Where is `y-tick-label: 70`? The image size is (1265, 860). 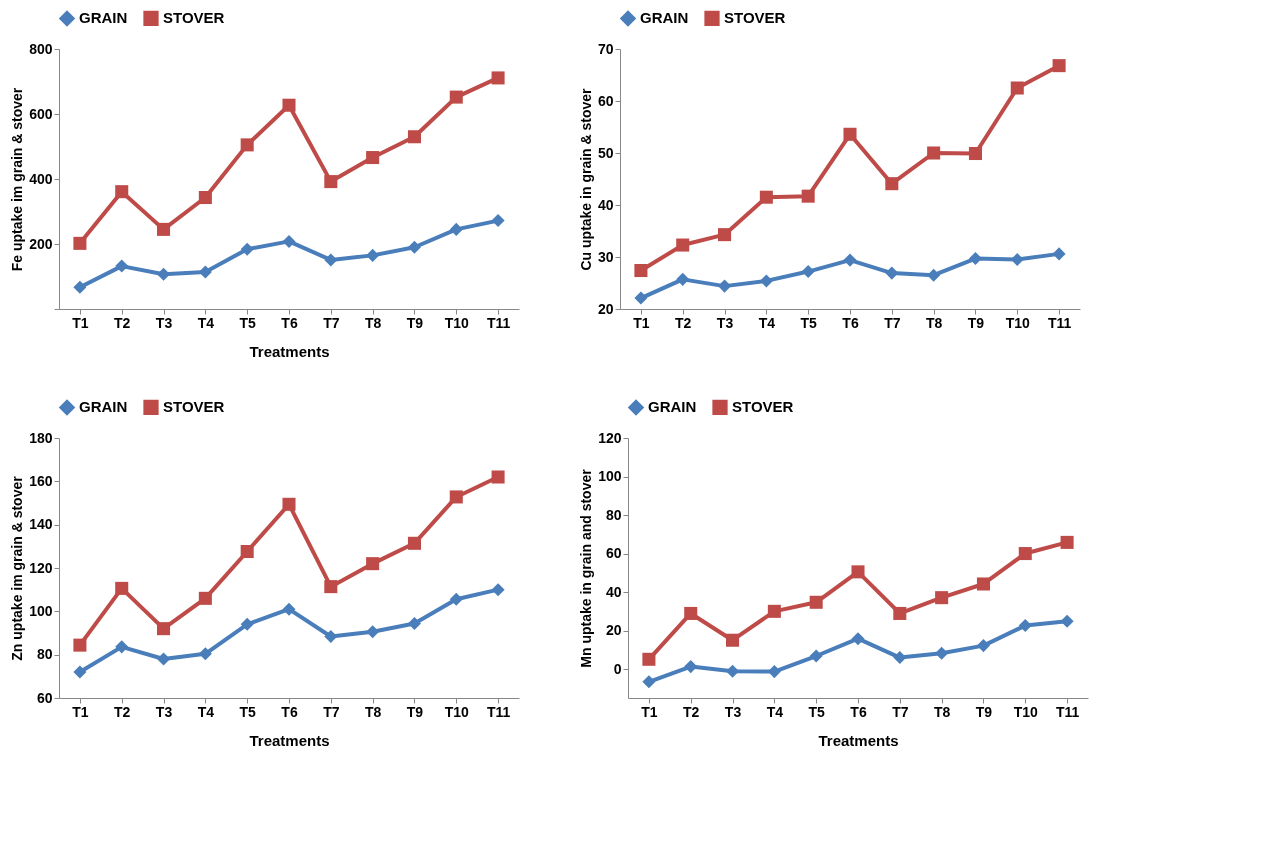 y-tick-label: 70 is located at coordinates (605, 48).